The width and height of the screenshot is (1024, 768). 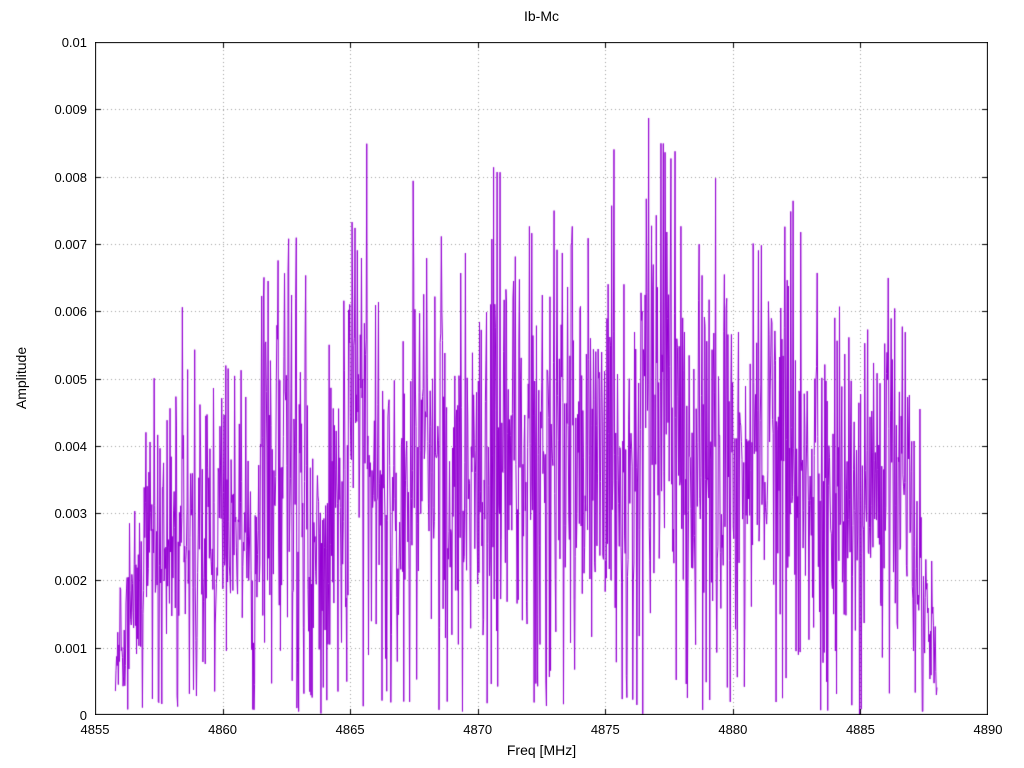 I want to click on x-tick-label: 4855, so click(x=95, y=729).